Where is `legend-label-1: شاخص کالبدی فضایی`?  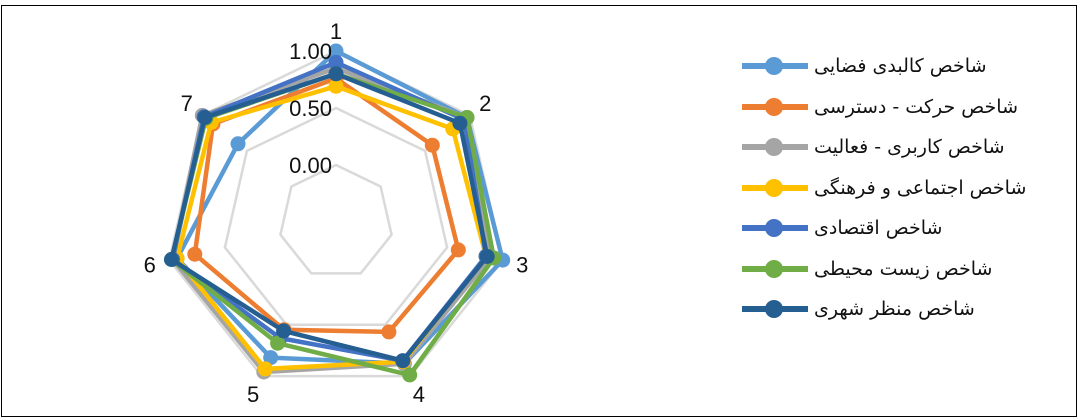 legend-label-1: شاخص کالبدی فضایی is located at coordinates (900, 66).